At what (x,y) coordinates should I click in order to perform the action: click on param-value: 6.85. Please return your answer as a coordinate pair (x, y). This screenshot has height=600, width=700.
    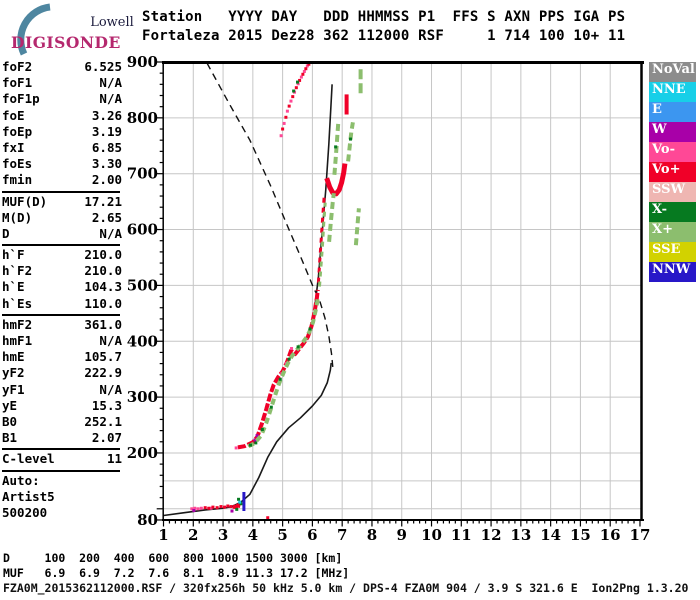
    Looking at the image, I should click on (106, 147).